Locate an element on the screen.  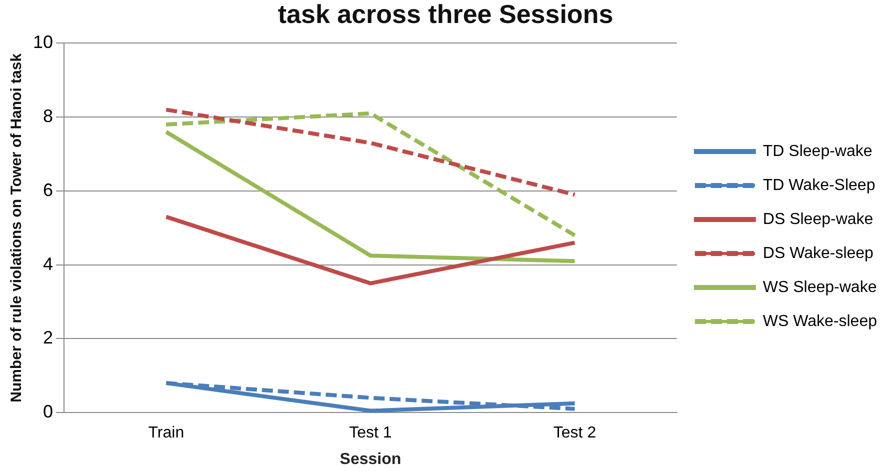
x-tick-label: Test 1 is located at coordinates (370, 433).